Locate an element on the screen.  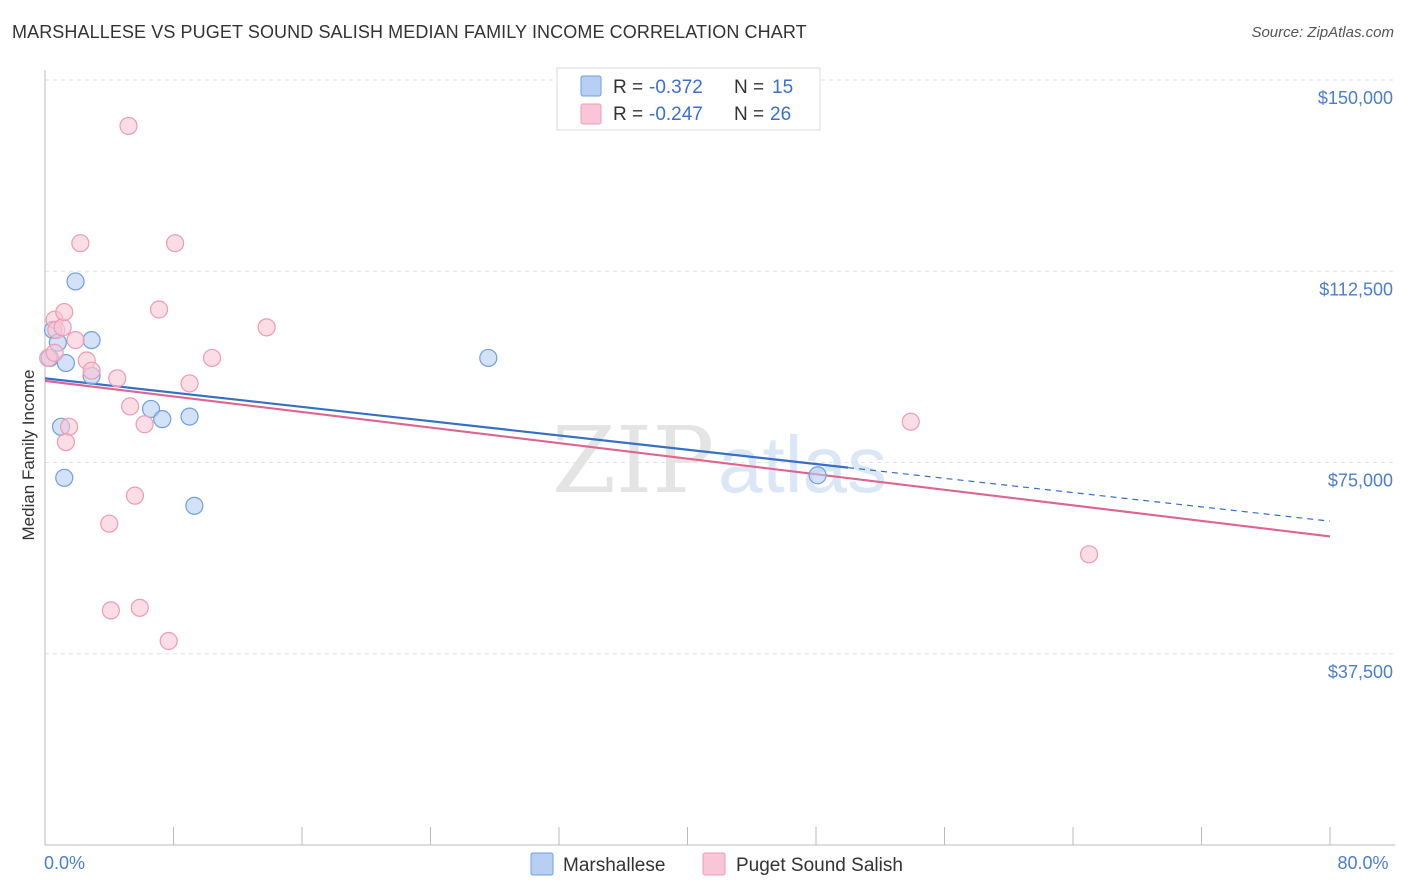
y-tick-label: $37,500 is located at coordinates (1360, 672).